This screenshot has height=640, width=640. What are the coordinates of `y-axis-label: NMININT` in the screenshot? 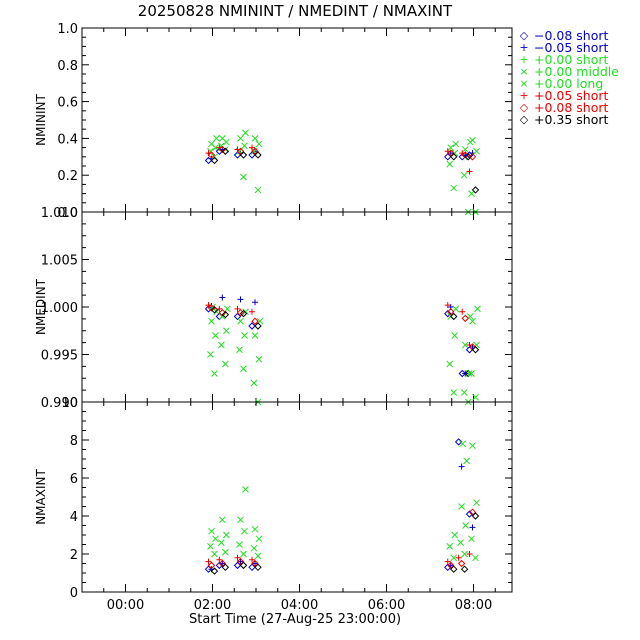 It's located at (41, 119).